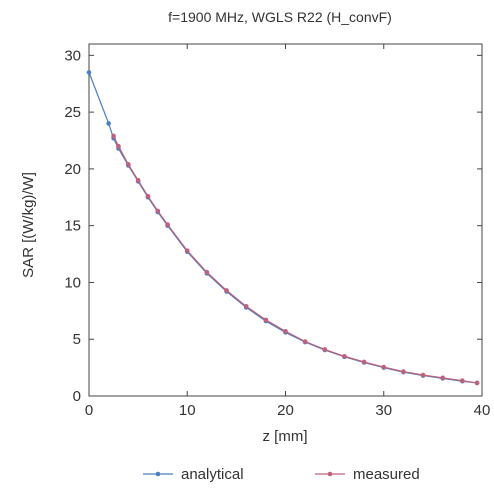 This screenshot has width=494, height=490. What do you see at coordinates (72, 112) in the screenshot?
I see `y-tick-label-5: 25` at bounding box center [72, 112].